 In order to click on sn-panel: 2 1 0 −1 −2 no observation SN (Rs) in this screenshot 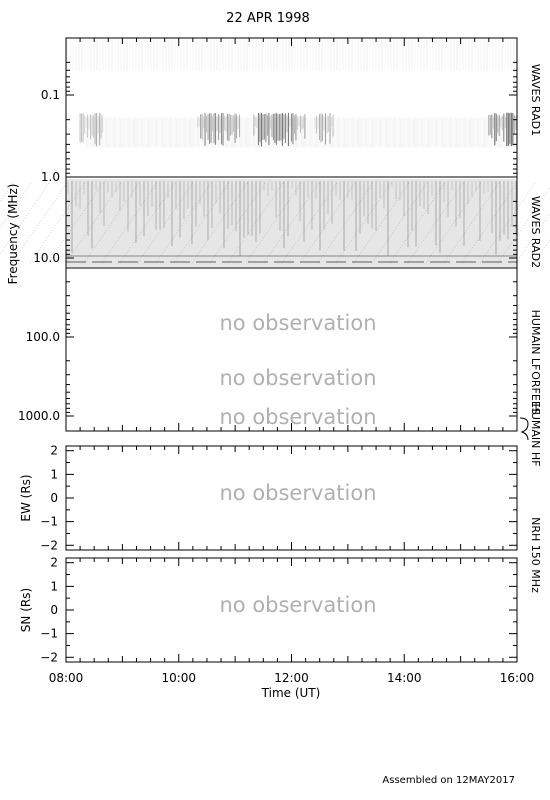, I will do `click(268, 610)`.